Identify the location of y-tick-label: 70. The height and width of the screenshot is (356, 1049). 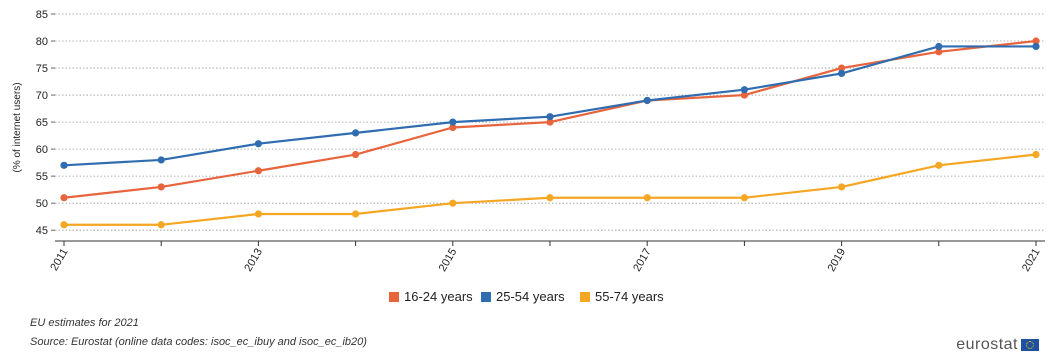
(42, 96).